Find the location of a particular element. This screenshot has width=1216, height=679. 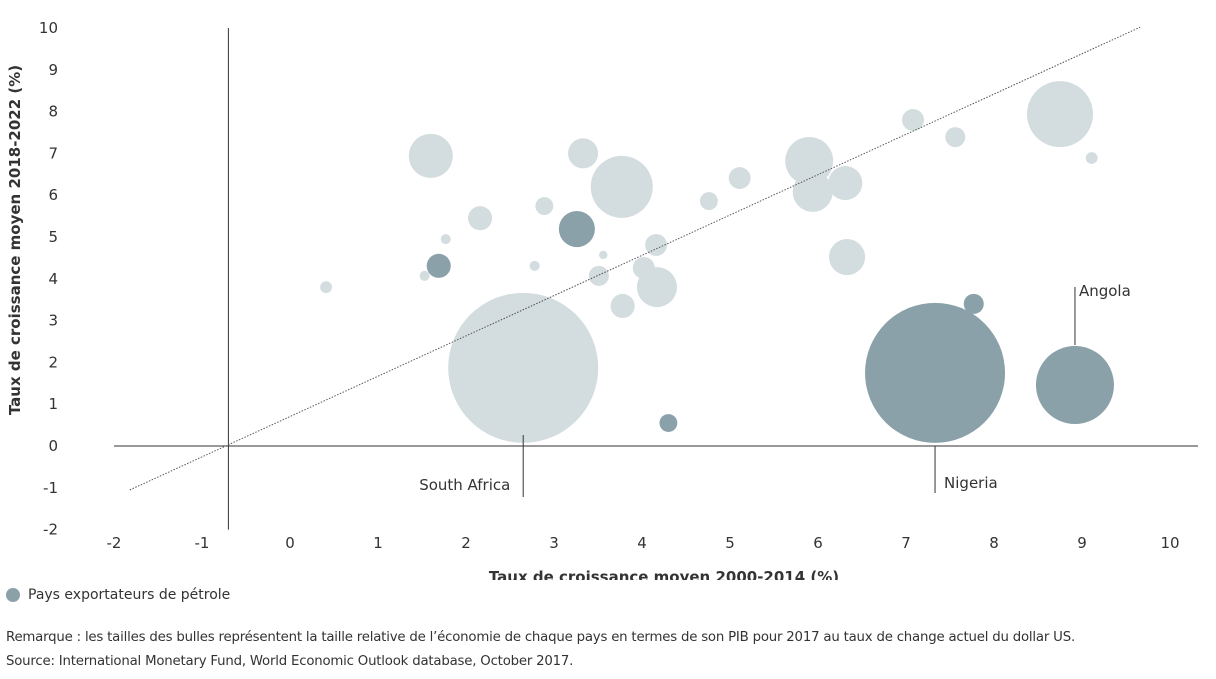

x-tick-label: -2 is located at coordinates (114, 543).